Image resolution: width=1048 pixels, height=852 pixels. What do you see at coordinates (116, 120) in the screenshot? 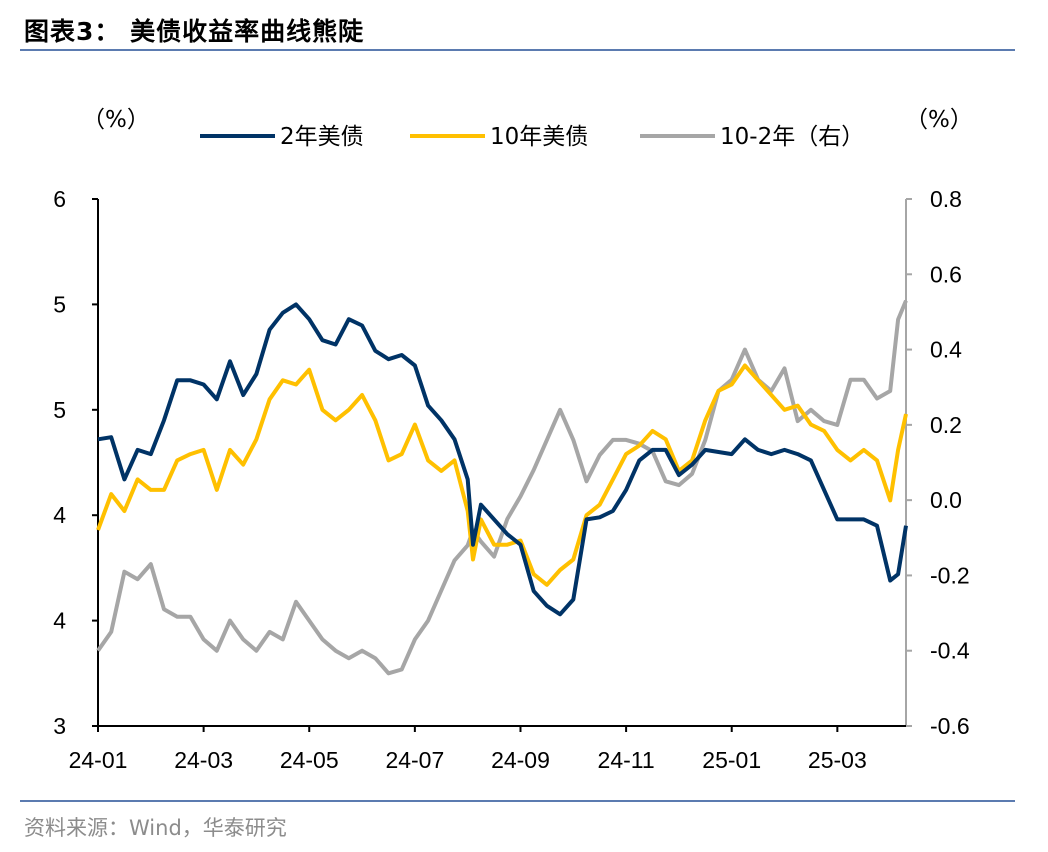
I see `left-axis-unit: （%）` at bounding box center [116, 120].